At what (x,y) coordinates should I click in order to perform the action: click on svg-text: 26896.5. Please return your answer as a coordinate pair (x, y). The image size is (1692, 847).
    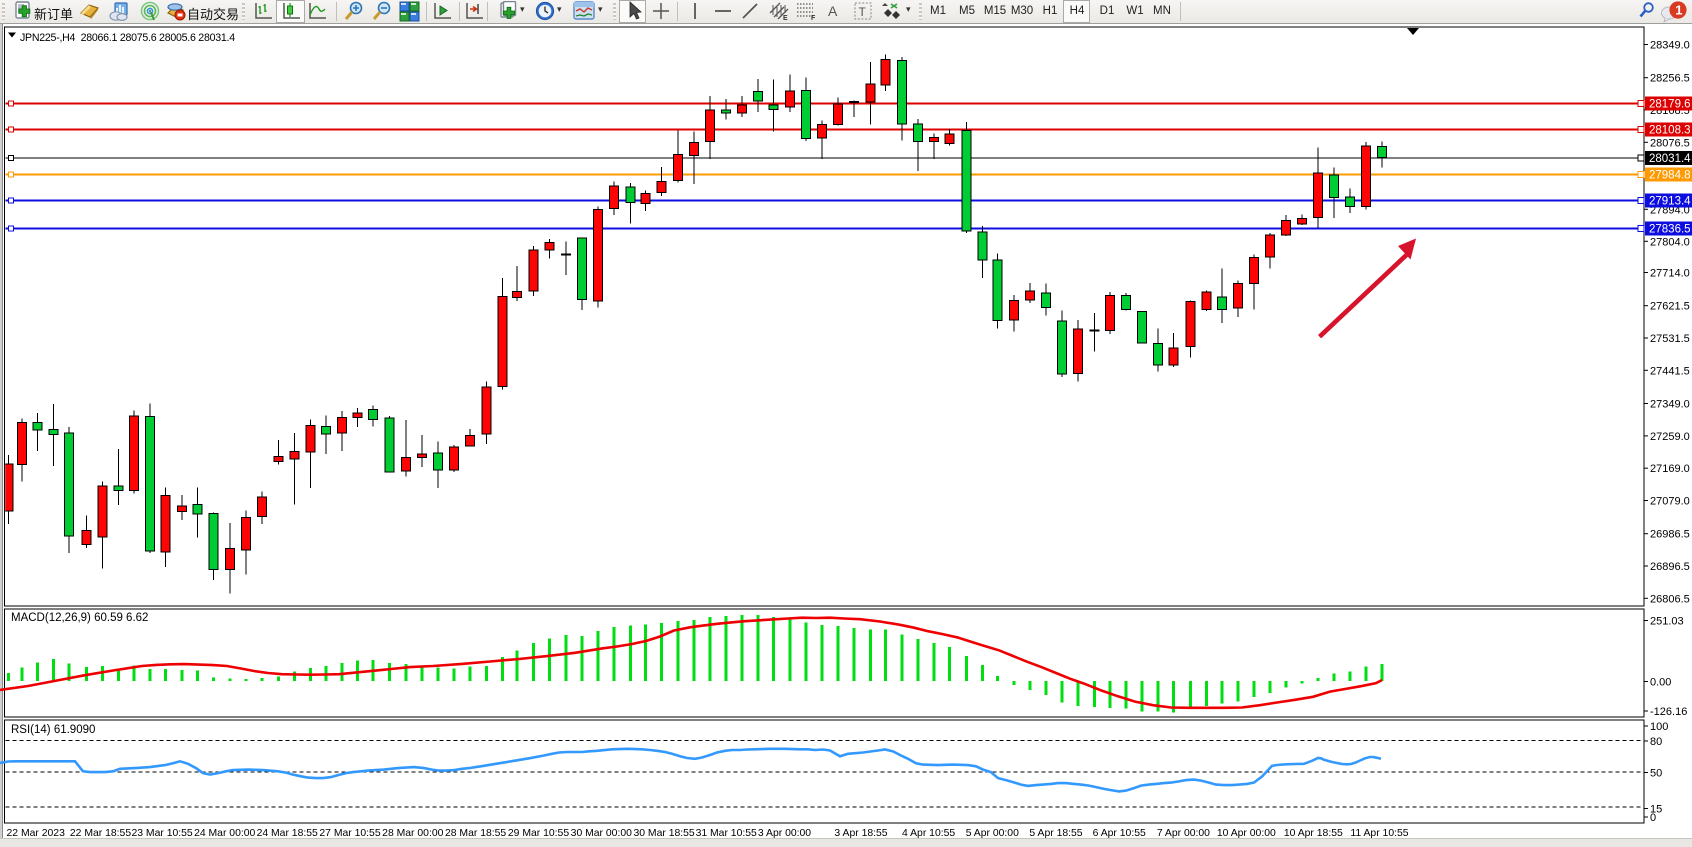
    Looking at the image, I should click on (1670, 567).